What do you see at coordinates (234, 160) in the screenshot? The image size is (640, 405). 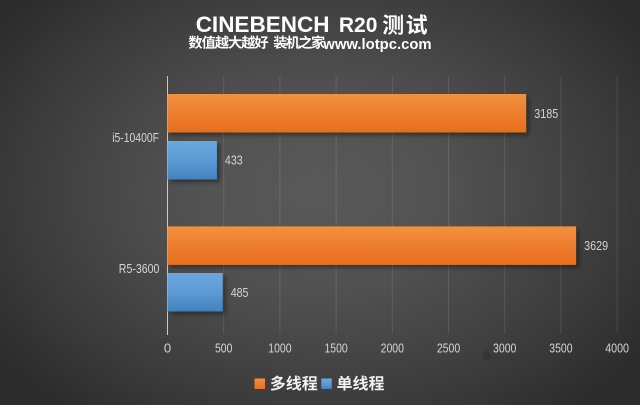 I see `svg-text: 433` at bounding box center [234, 160].